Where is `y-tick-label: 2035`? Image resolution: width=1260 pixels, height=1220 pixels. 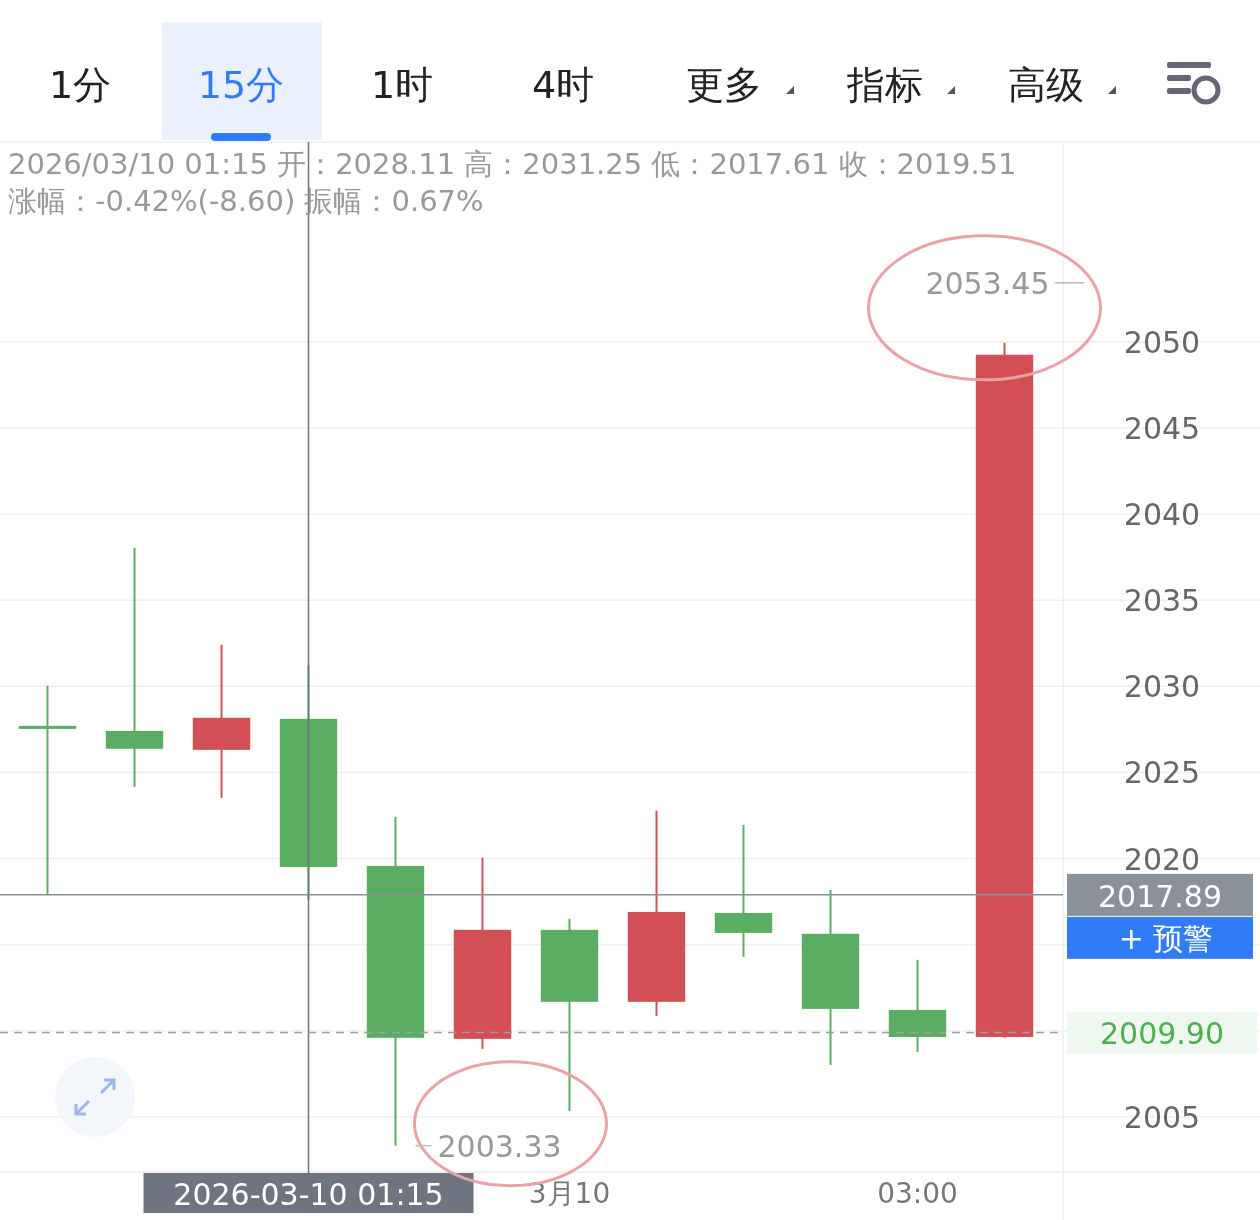
y-tick-label: 2035 is located at coordinates (1162, 601).